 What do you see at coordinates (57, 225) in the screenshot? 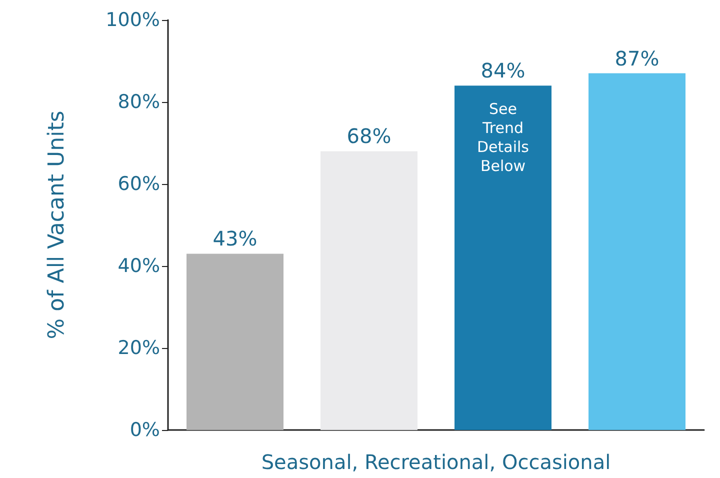
I see `y-axis-title: % of All Vacant Units` at bounding box center [57, 225].